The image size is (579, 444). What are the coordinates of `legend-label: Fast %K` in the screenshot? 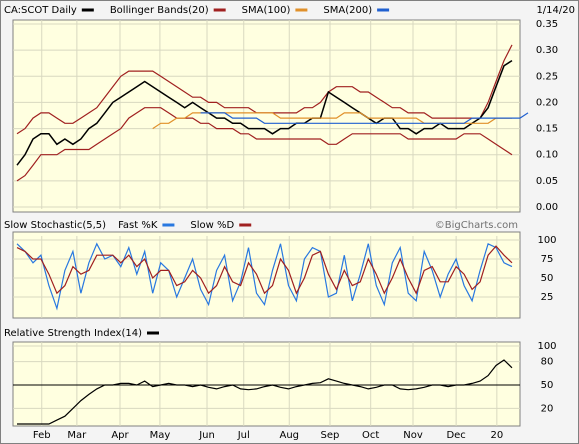 It's located at (138, 225).